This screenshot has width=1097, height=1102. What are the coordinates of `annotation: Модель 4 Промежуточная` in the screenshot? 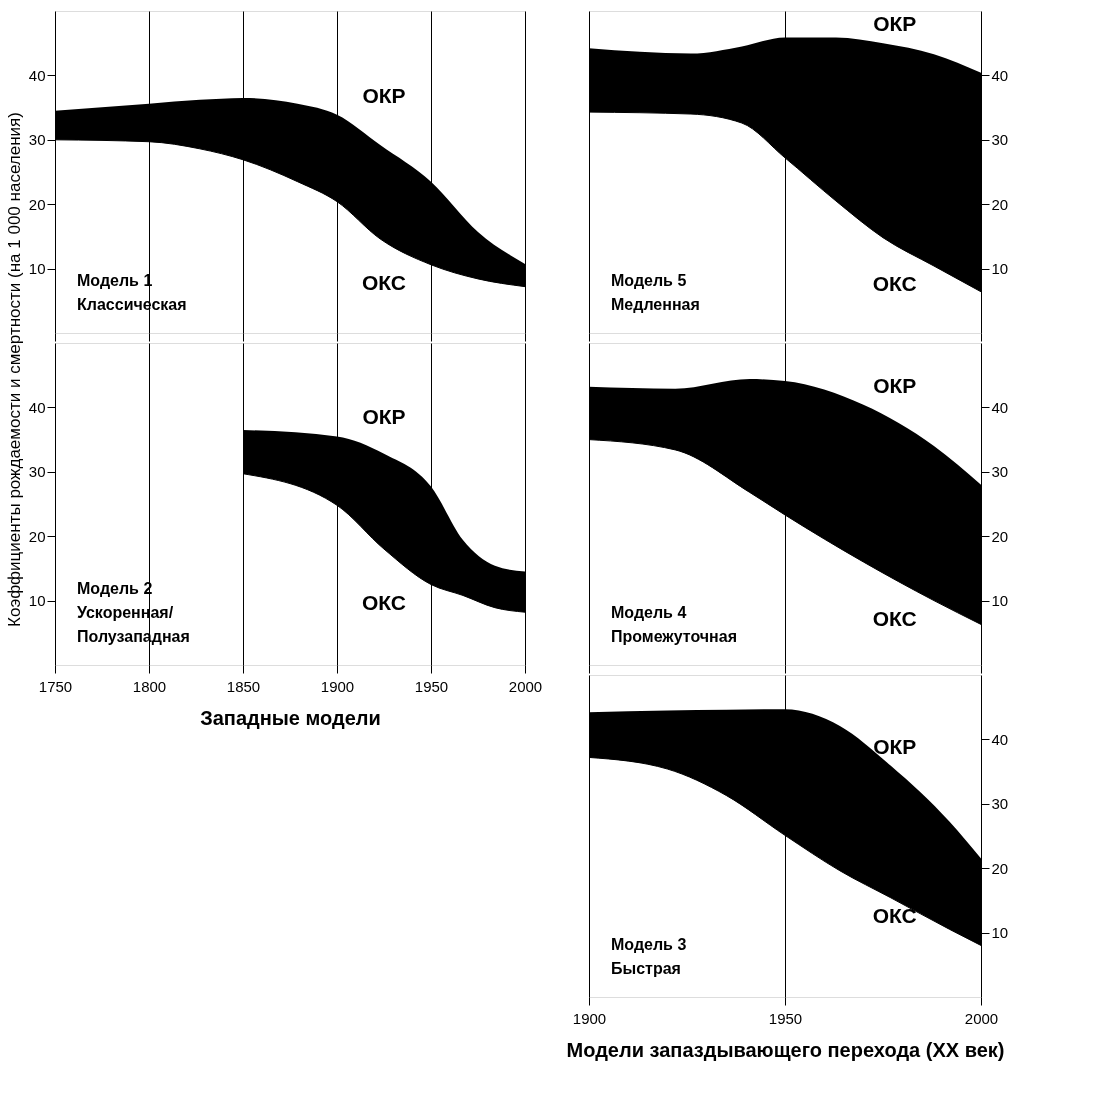 It's located at (674, 624).